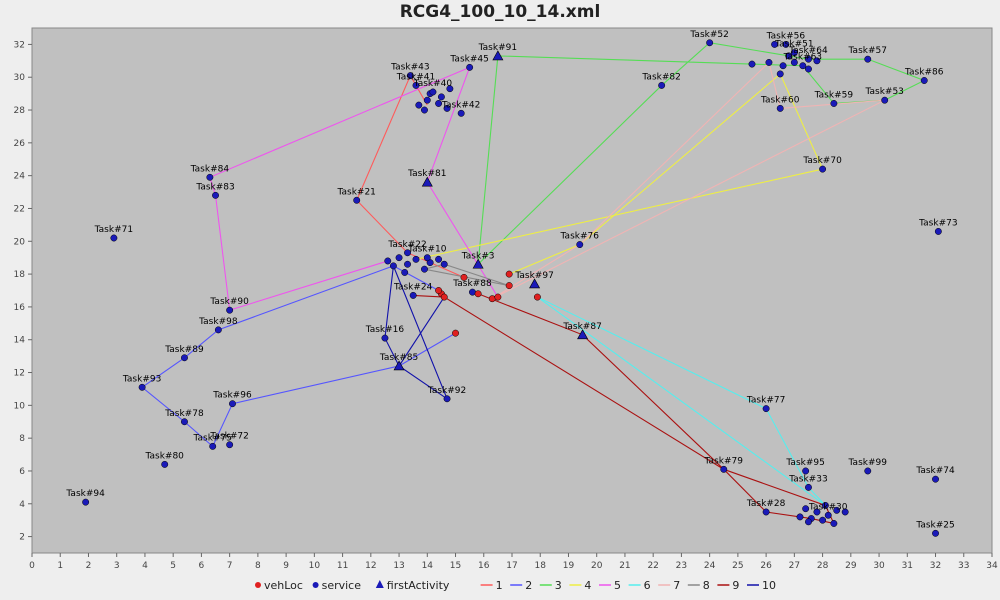  Describe the element at coordinates (20, 308) in the screenshot. I see `y-tick-label: 16` at that location.